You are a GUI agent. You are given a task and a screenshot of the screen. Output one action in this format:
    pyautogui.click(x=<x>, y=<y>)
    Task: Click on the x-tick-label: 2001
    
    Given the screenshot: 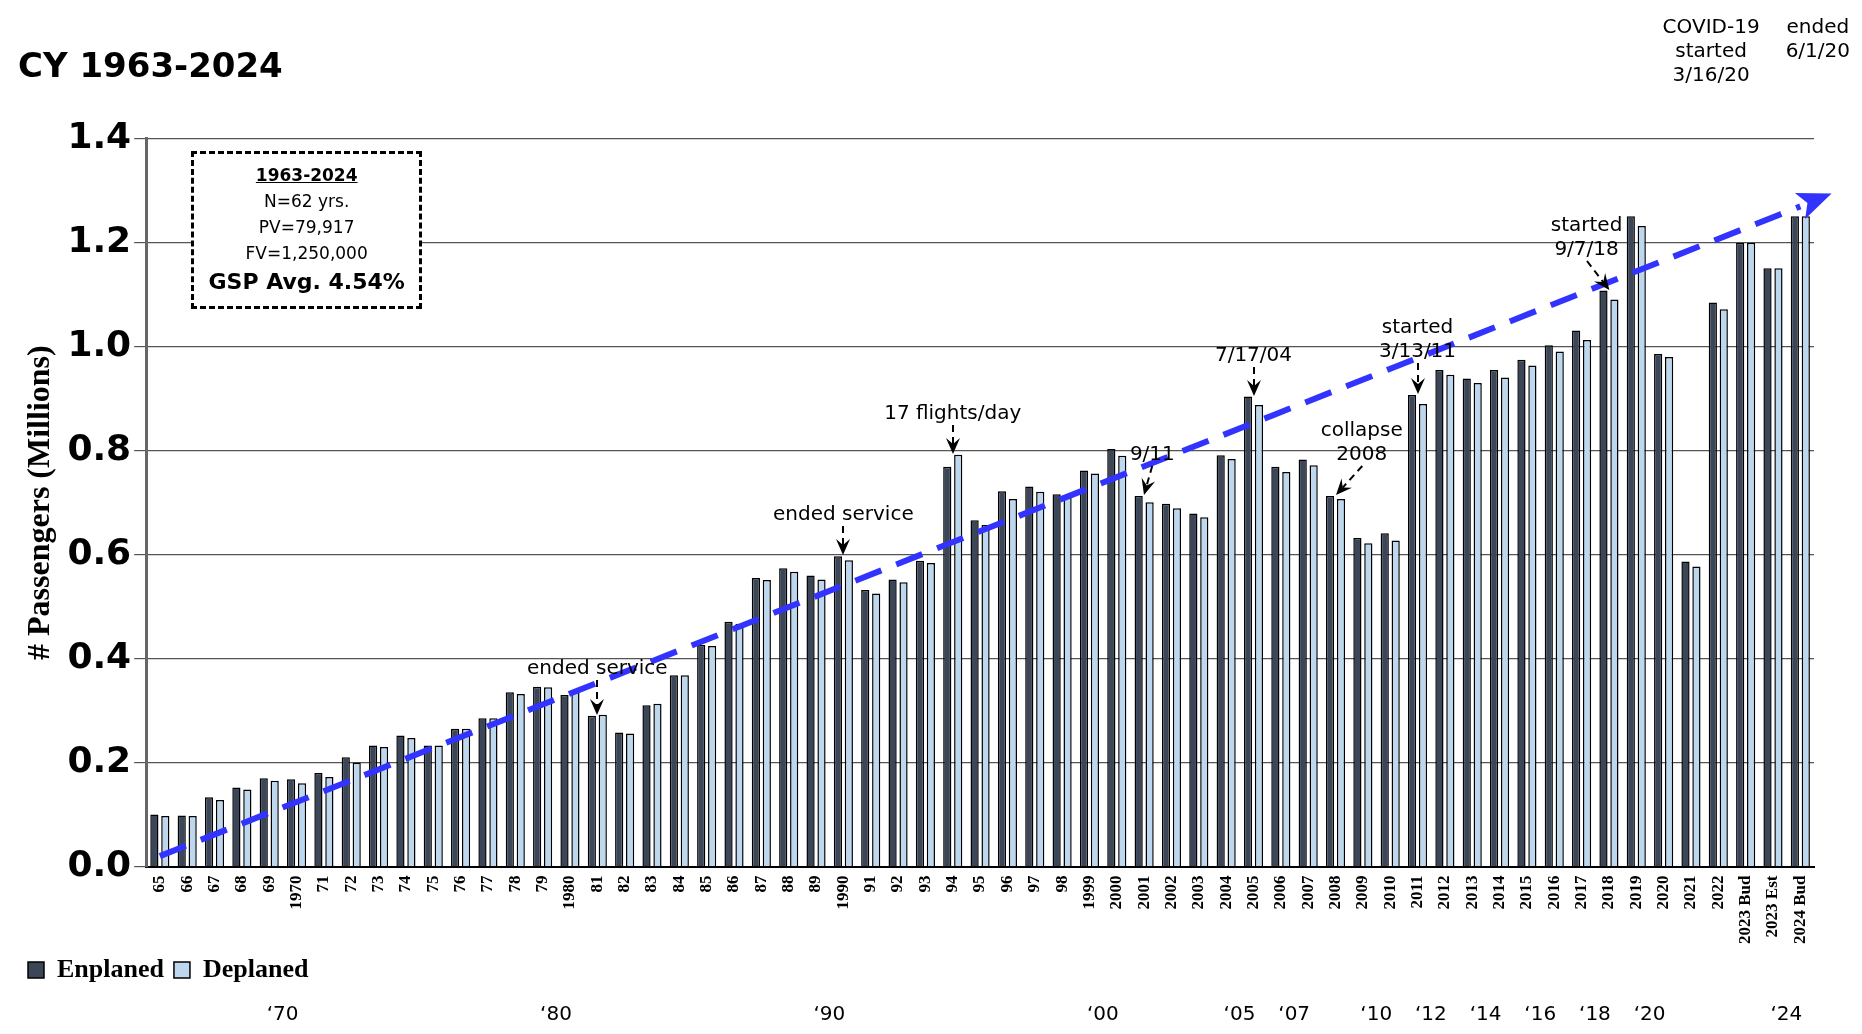 What is the action you would take?
    pyautogui.click(x=1143, y=892)
    